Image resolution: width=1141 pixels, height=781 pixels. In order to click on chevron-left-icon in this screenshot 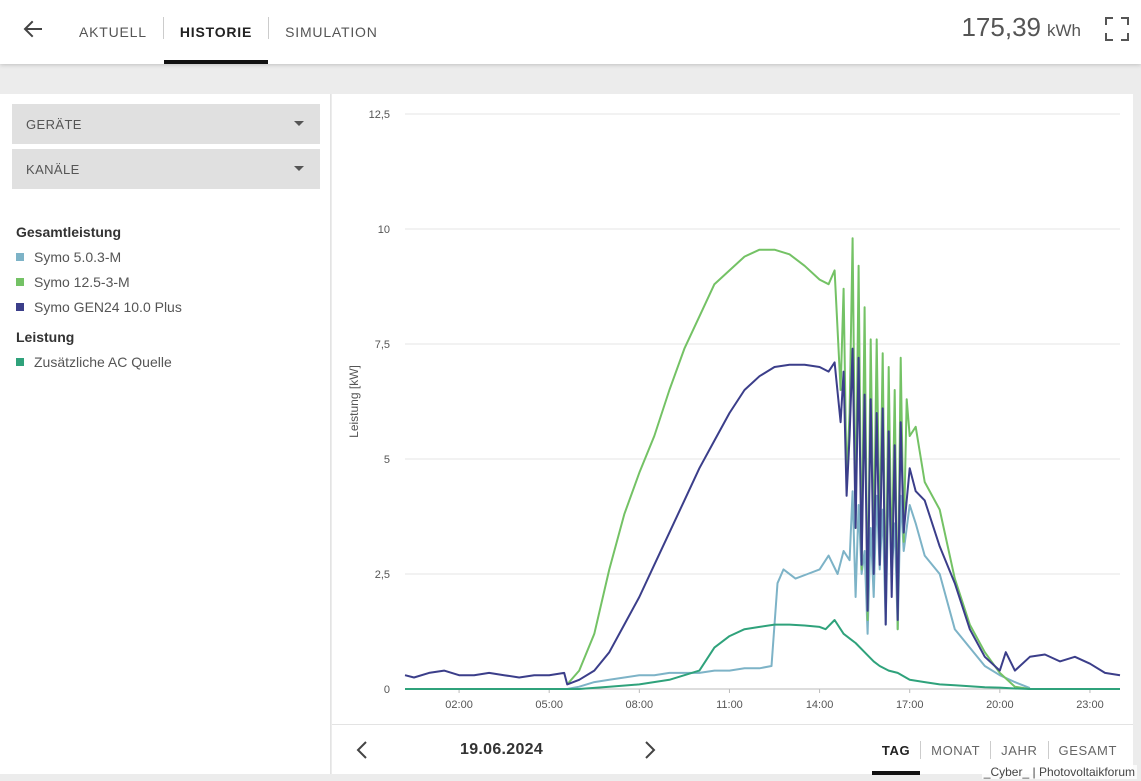, I will do `click(361, 750)`.